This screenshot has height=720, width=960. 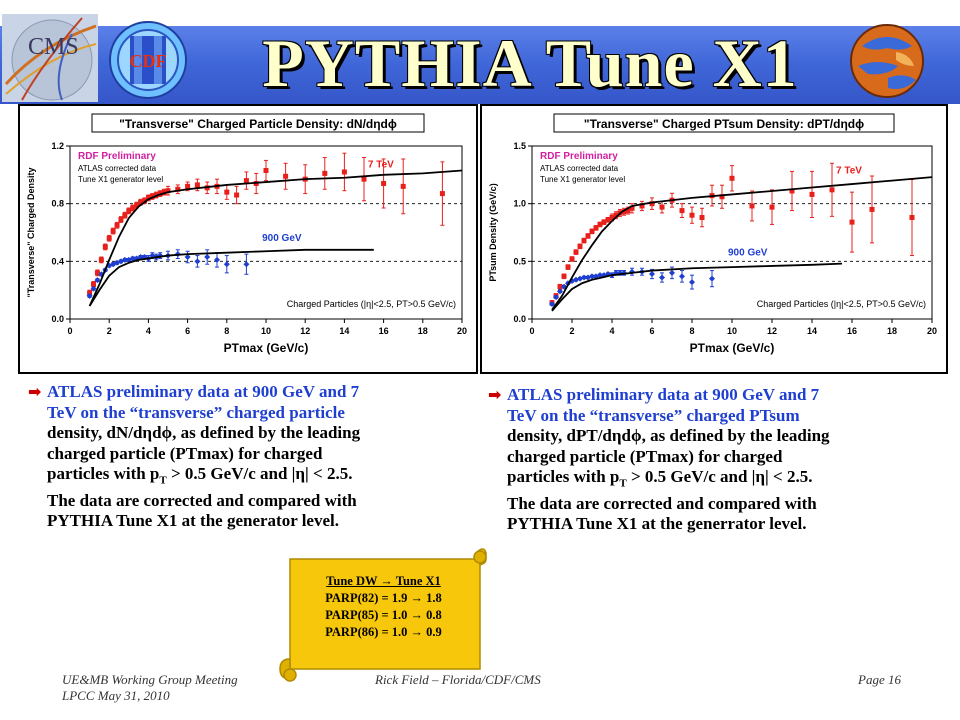 I want to click on bullet-left-line2: TeV on the “transverse” charged particle, so click(x=196, y=412).